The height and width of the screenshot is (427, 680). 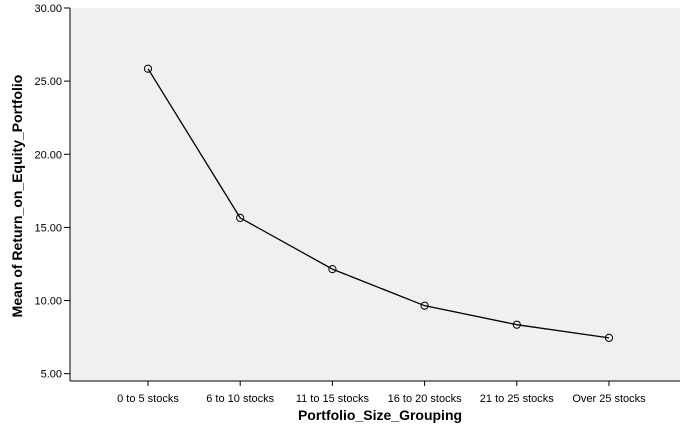 I want to click on x-tick-label: Over 25 stocks, so click(x=609, y=399).